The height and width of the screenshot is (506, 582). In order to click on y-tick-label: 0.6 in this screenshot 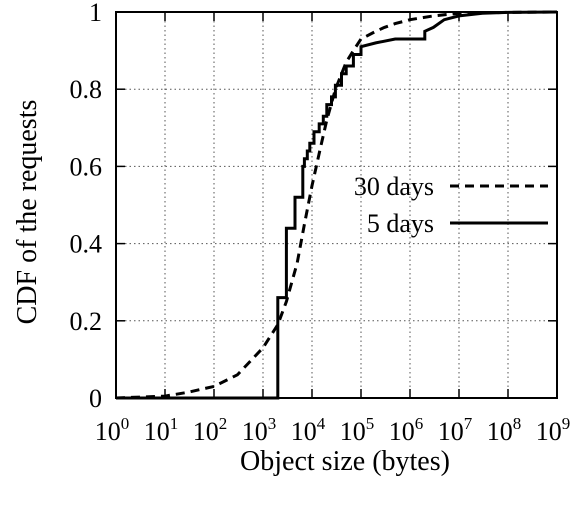, I will do `click(86, 166)`.